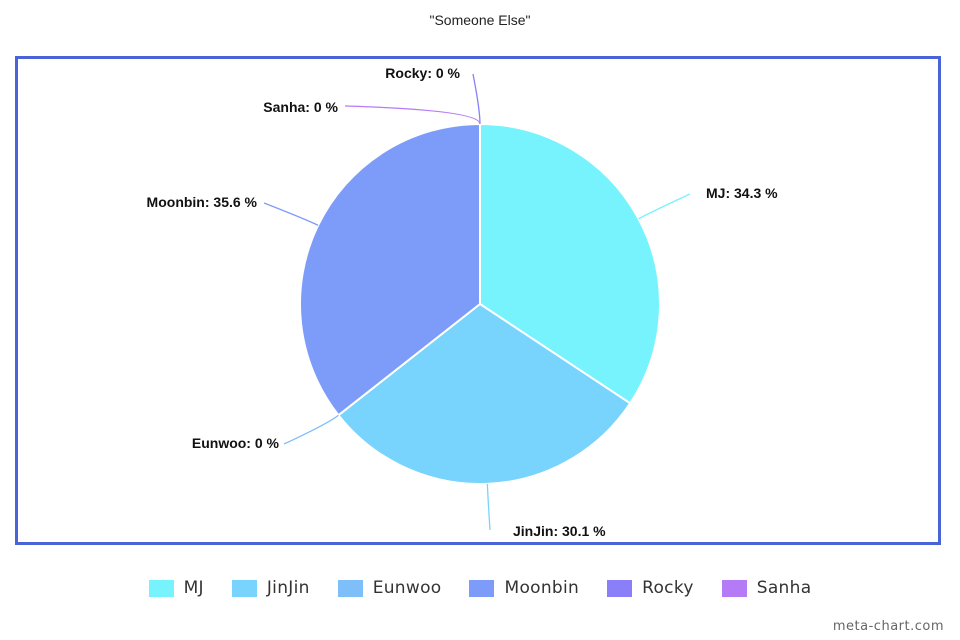 Image resolution: width=960 pixels, height=640 pixels. I want to click on legend-item-rocky: Rocky, so click(650, 588).